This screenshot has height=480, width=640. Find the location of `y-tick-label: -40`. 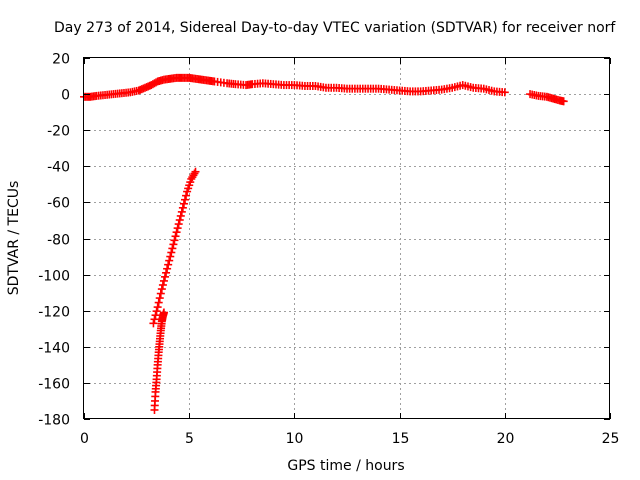

y-tick-label: -40 is located at coordinates (58, 168).